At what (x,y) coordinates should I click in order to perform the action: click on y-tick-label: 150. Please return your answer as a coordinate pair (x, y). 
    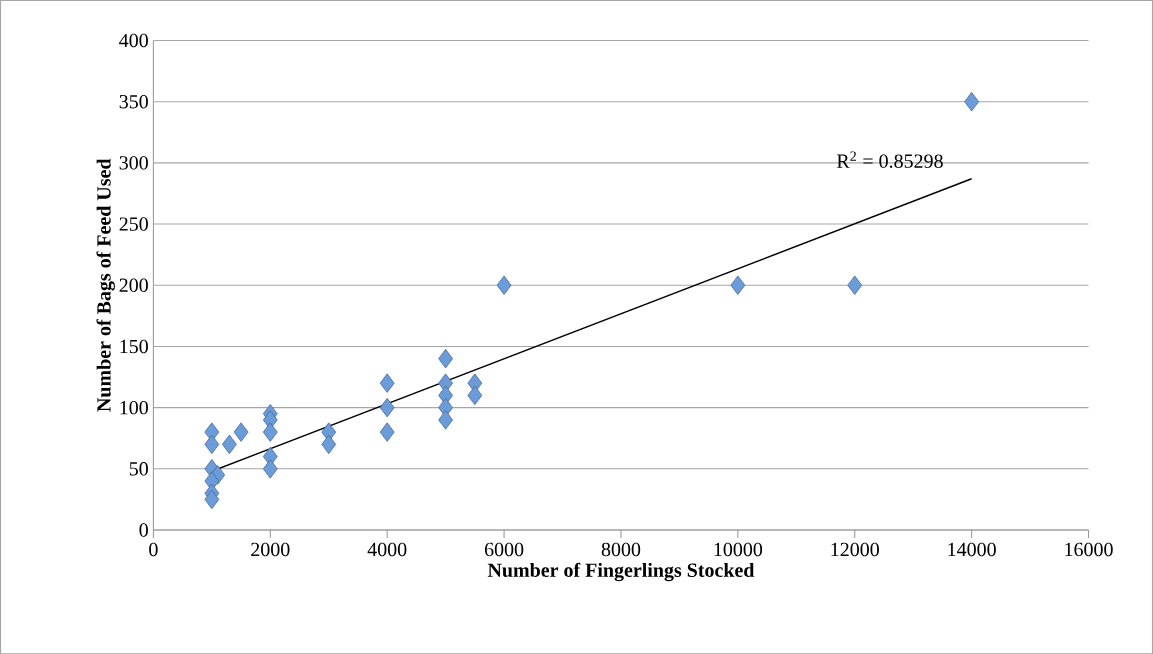
    Looking at the image, I should click on (134, 346).